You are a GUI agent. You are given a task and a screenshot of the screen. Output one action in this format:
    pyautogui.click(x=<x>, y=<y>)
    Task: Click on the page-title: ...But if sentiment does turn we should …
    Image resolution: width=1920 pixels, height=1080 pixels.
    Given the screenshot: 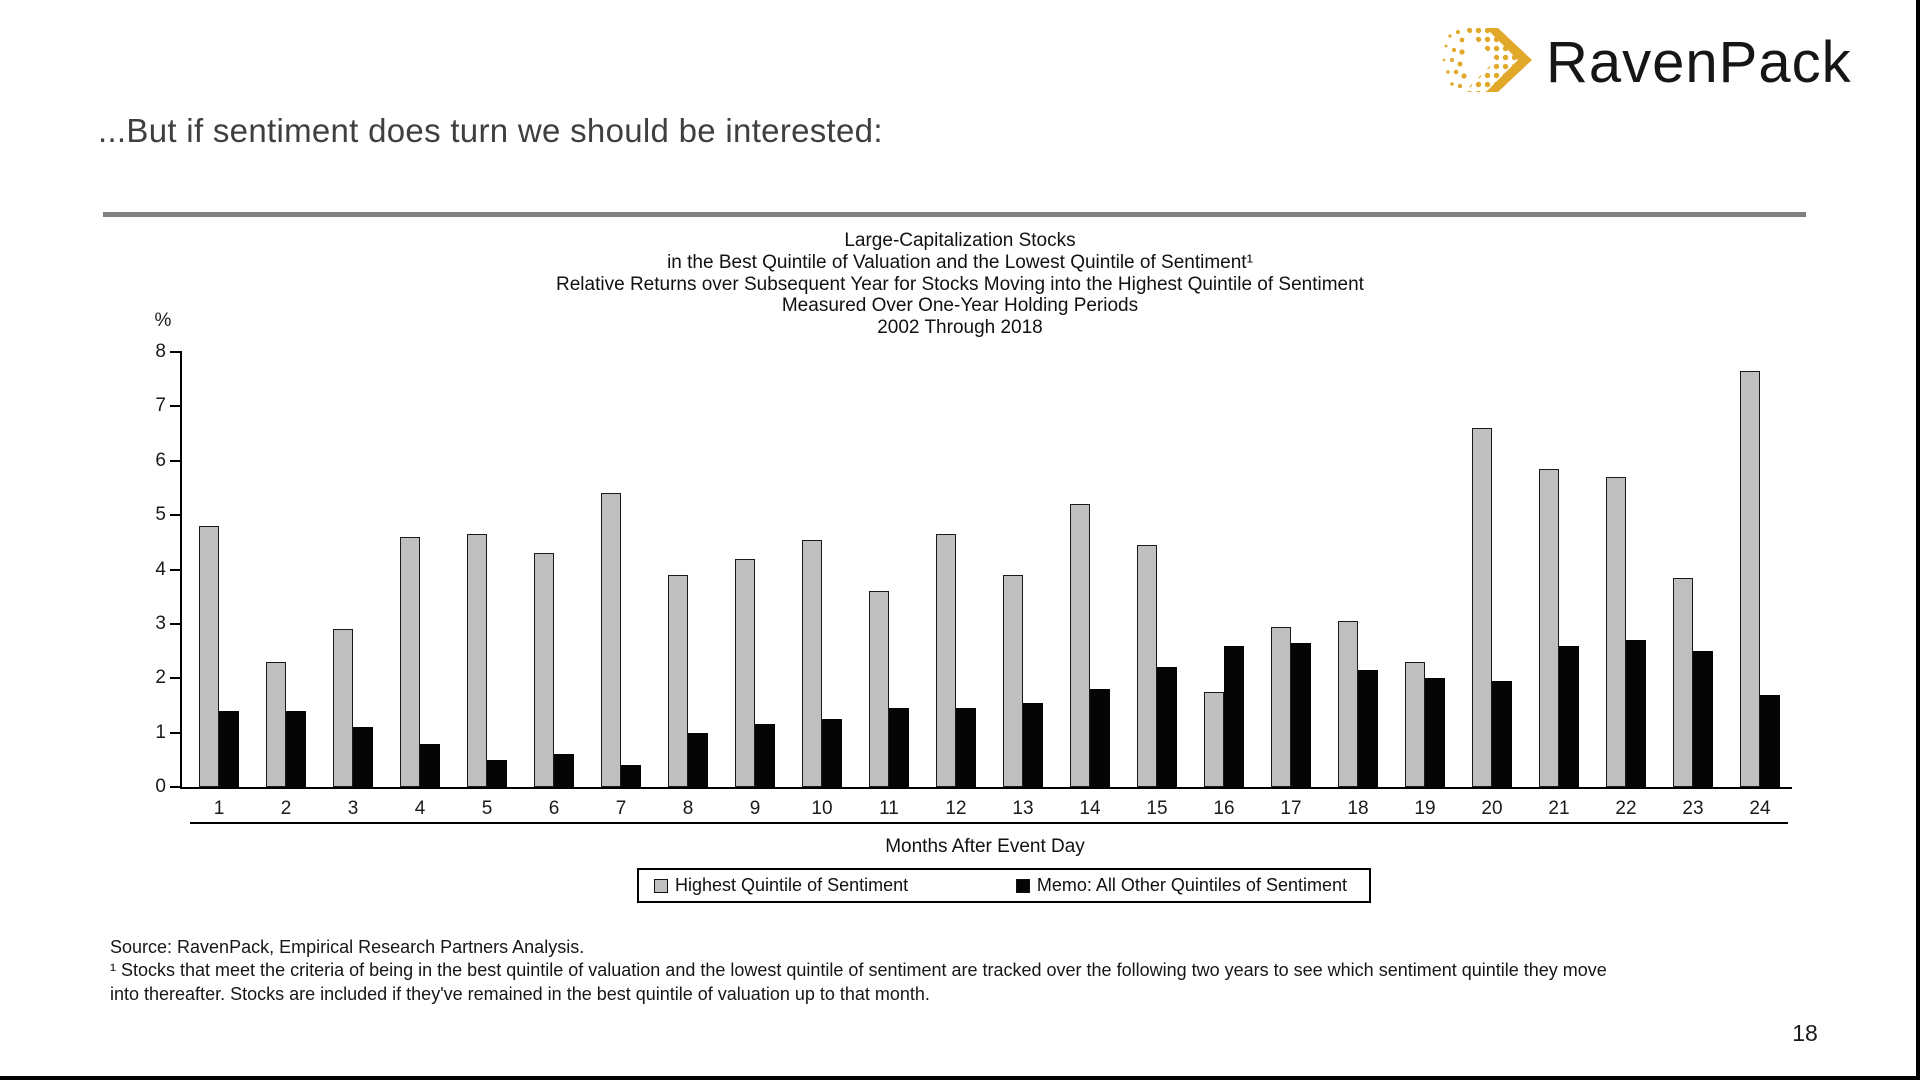 What is the action you would take?
    pyautogui.click(x=490, y=130)
    